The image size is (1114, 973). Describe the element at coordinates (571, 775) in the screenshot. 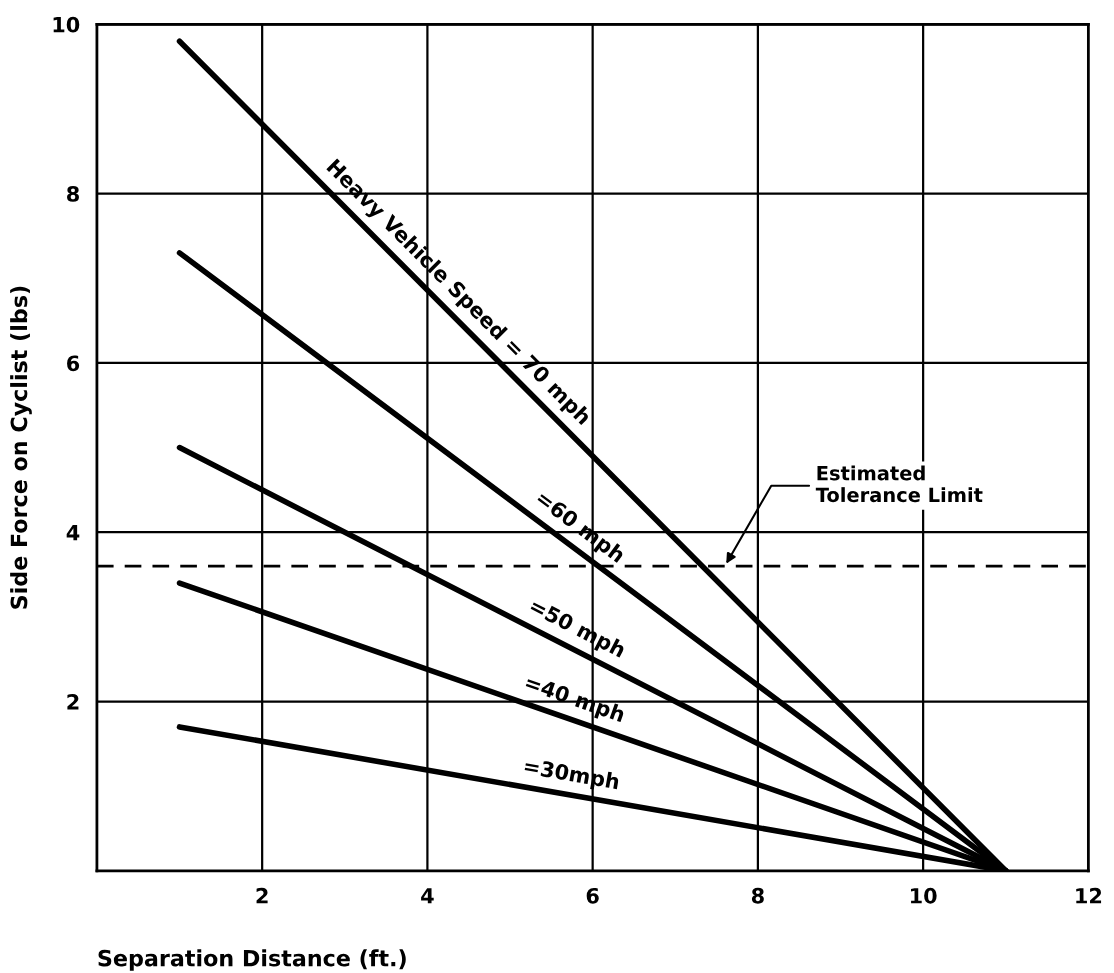

I see `text: =30mph` at that location.